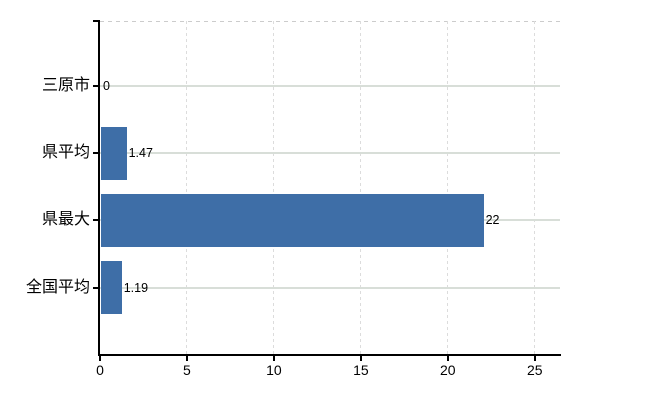 This screenshot has width=650, height=400. I want to click on category-label: 三原市, so click(65, 85).